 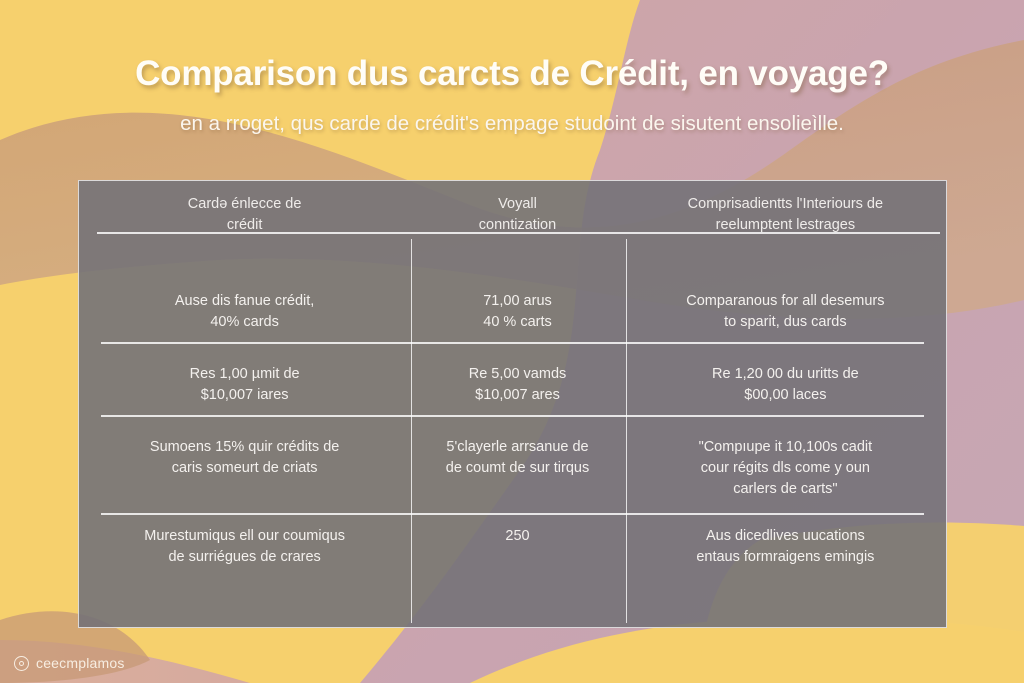 What do you see at coordinates (244, 225) in the screenshot?
I see `header-line: crédit` at bounding box center [244, 225].